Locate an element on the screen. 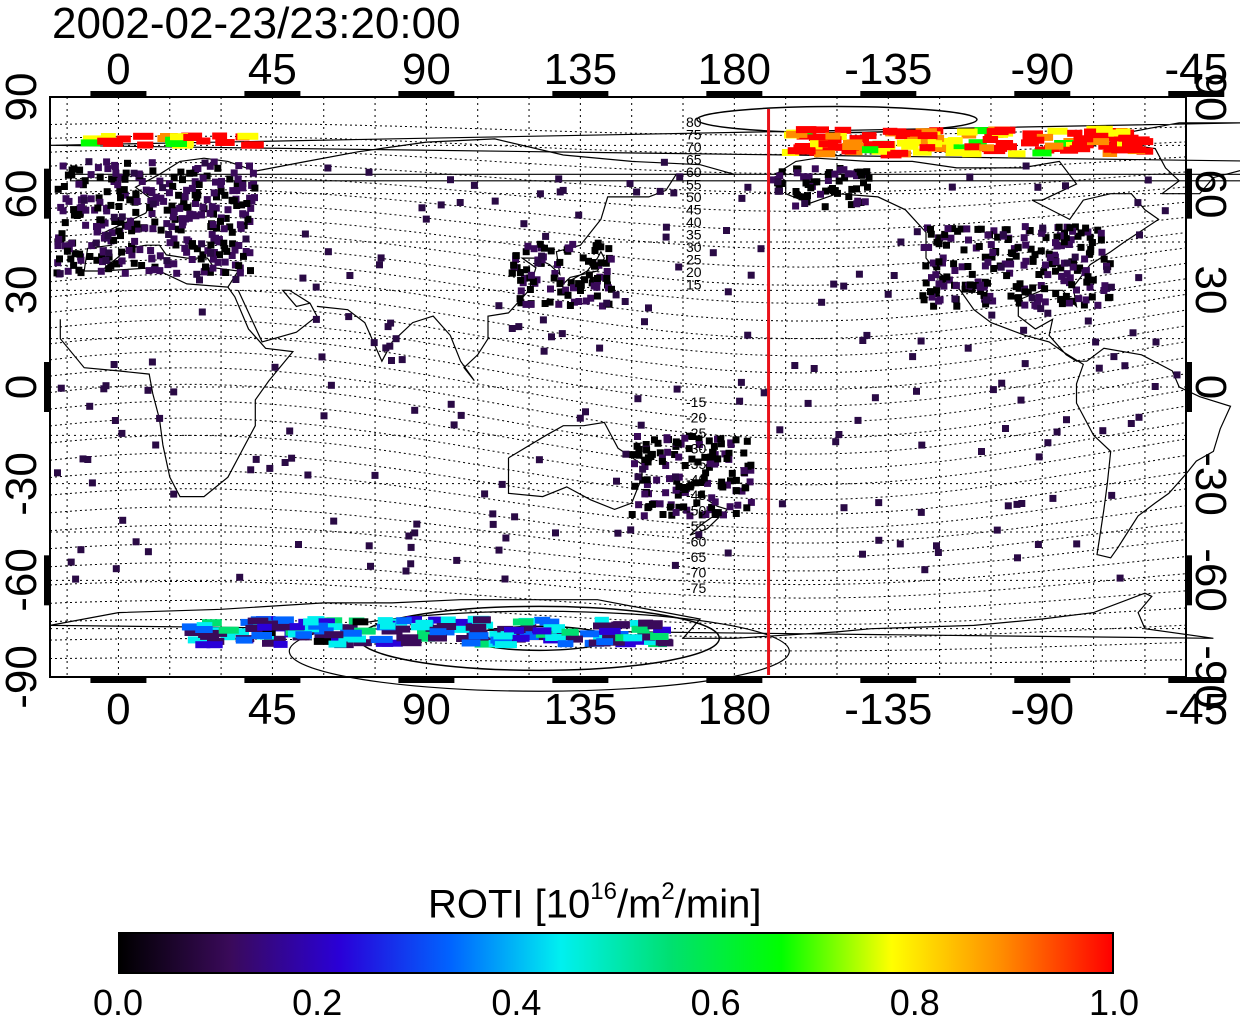  bottom-tick-bar is located at coordinates (118, 680).